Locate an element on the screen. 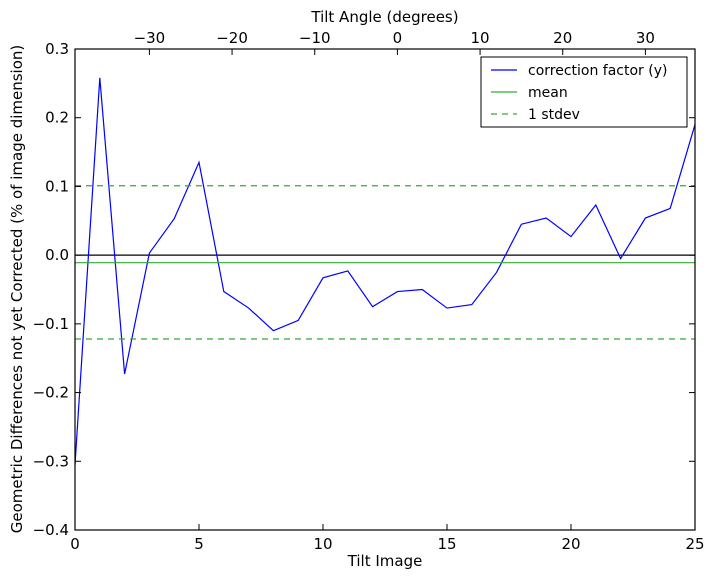 The width and height of the screenshot is (714, 579). top-tick-label: 10 is located at coordinates (480, 38).